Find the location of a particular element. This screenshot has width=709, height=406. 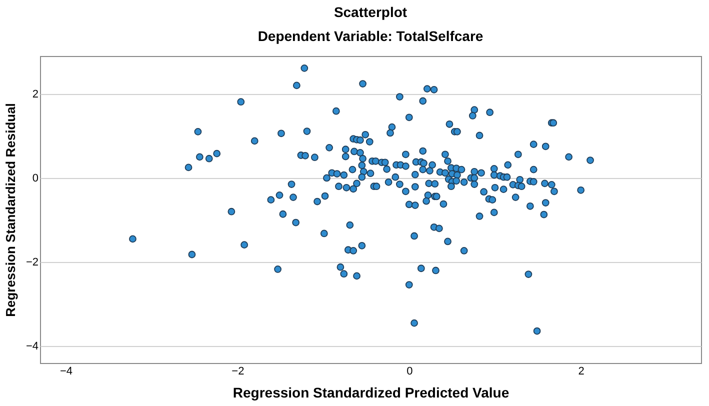

x-tick-label: −2 is located at coordinates (238, 372).